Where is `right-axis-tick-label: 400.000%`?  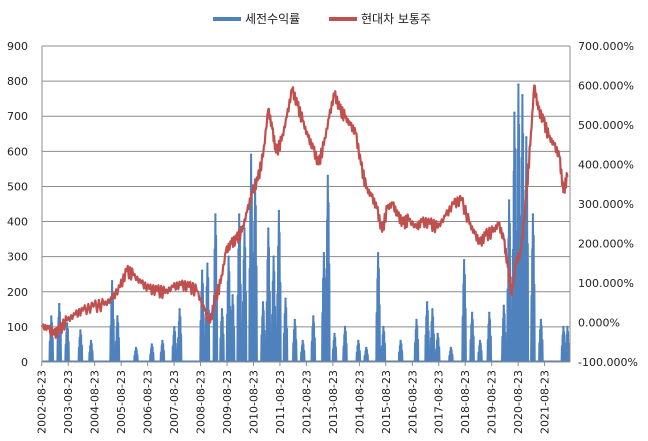
right-axis-tick-label: 400.000% is located at coordinates (606, 165).